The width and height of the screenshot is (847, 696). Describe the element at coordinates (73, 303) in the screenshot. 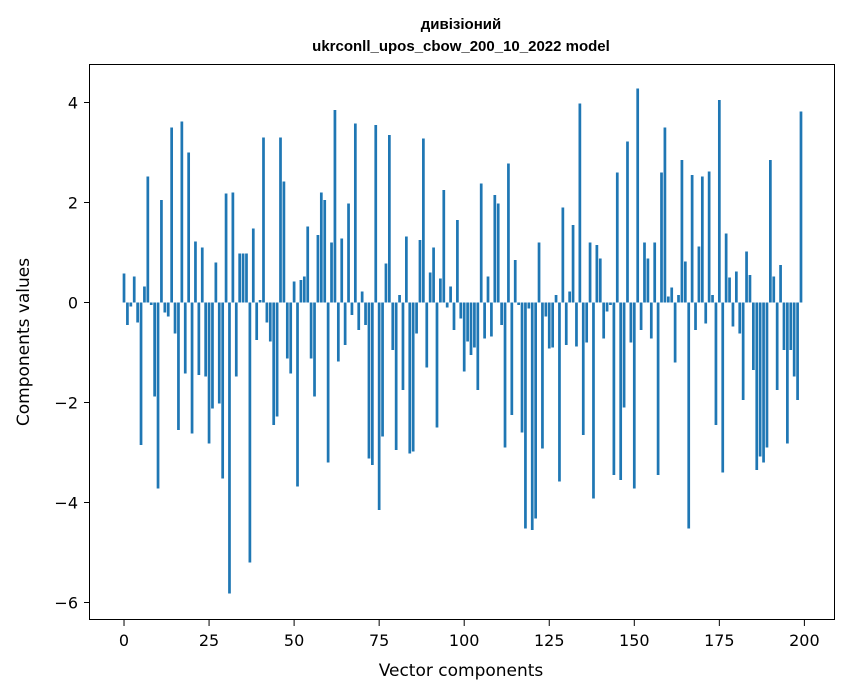

I see `y-tick-label-3: 0` at that location.